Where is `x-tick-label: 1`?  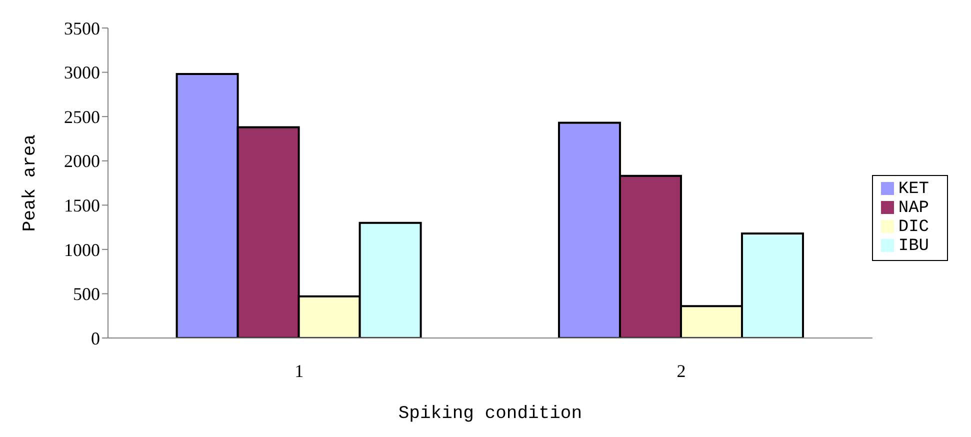 x-tick-label: 1 is located at coordinates (299, 370).